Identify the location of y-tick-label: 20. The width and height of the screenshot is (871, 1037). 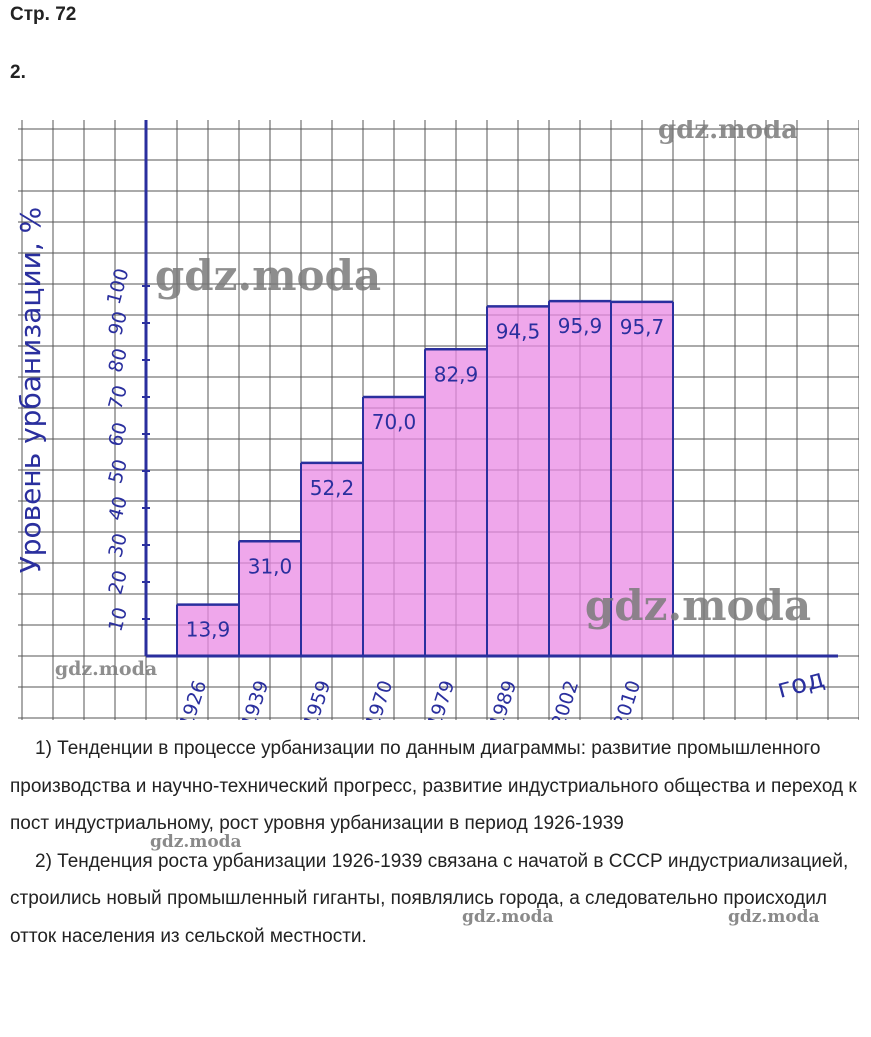
(118, 582).